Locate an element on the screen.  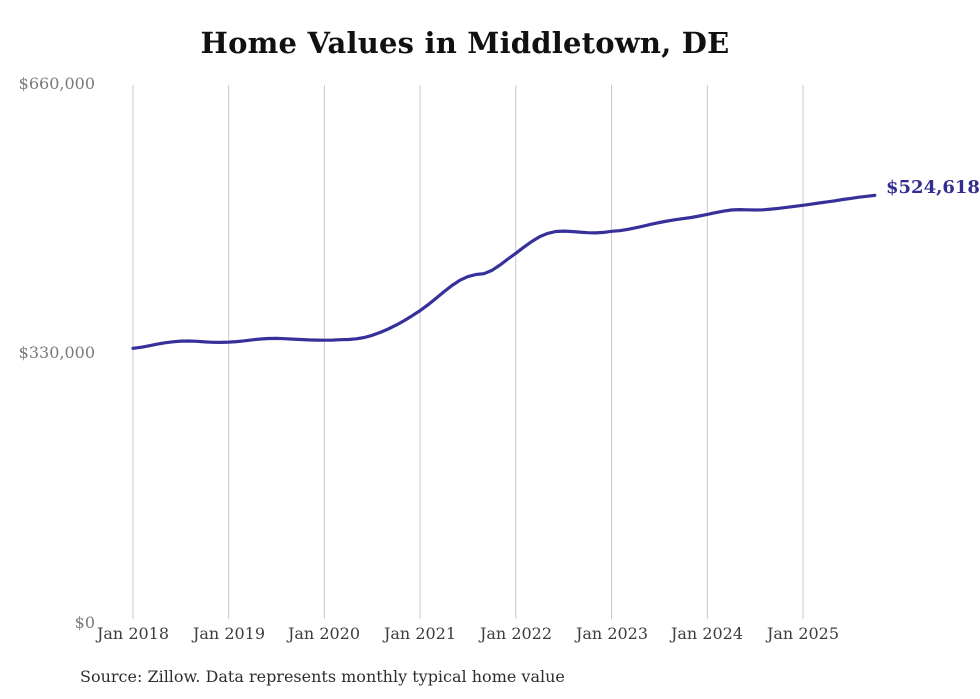
x-axis-tick-jan-2023: Jan 2023 is located at coordinates (612, 633).